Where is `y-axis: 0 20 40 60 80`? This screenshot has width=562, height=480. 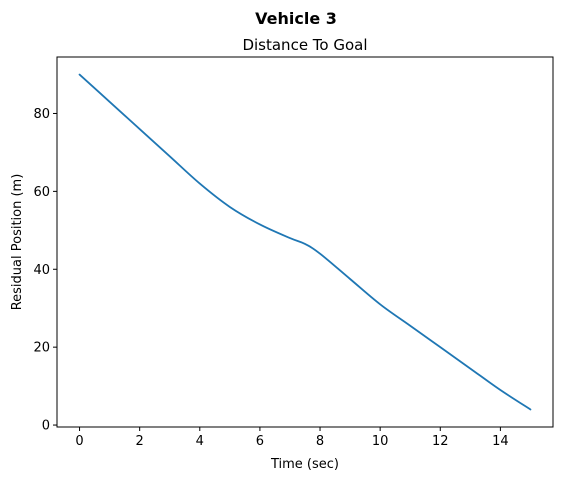
y-axis: 0 20 40 60 80 is located at coordinates (45, 270).